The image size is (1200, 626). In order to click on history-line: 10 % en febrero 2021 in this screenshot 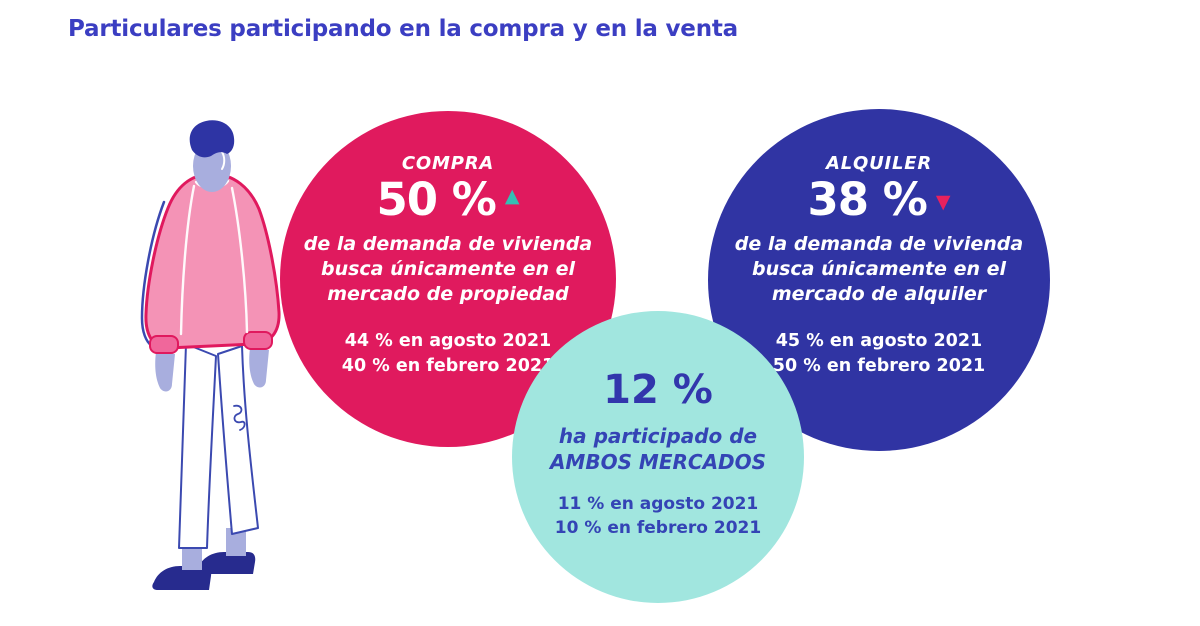, I will do `click(658, 527)`.